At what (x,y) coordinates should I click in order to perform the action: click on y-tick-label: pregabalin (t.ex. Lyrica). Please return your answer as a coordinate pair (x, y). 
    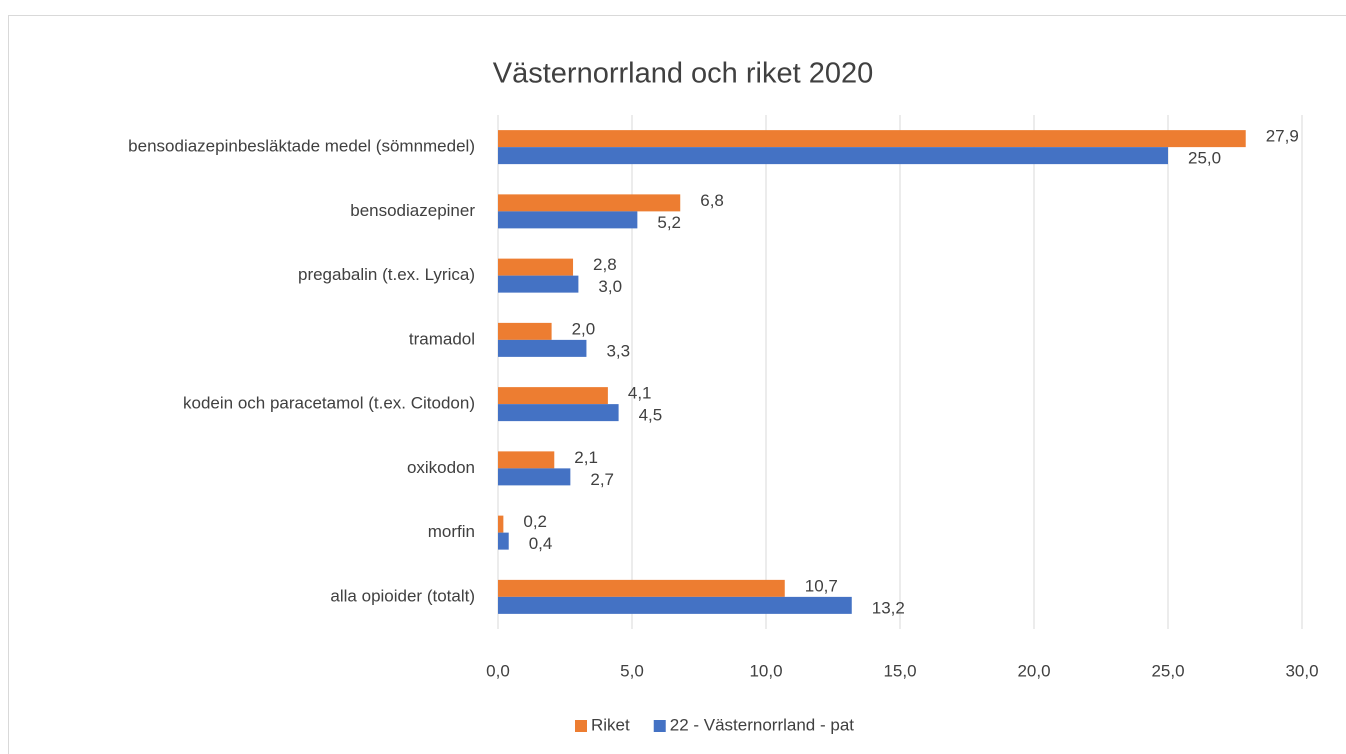
    Looking at the image, I should click on (386, 274).